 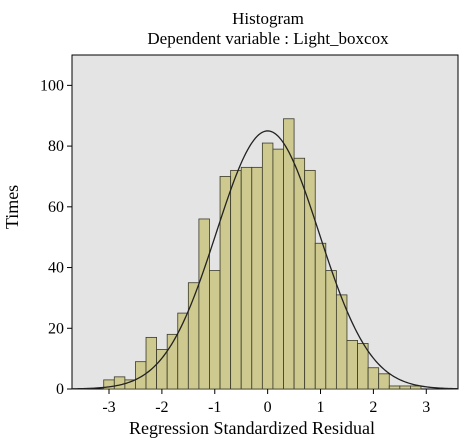 What do you see at coordinates (214, 407) in the screenshot?
I see `x-tick-label: -1` at bounding box center [214, 407].